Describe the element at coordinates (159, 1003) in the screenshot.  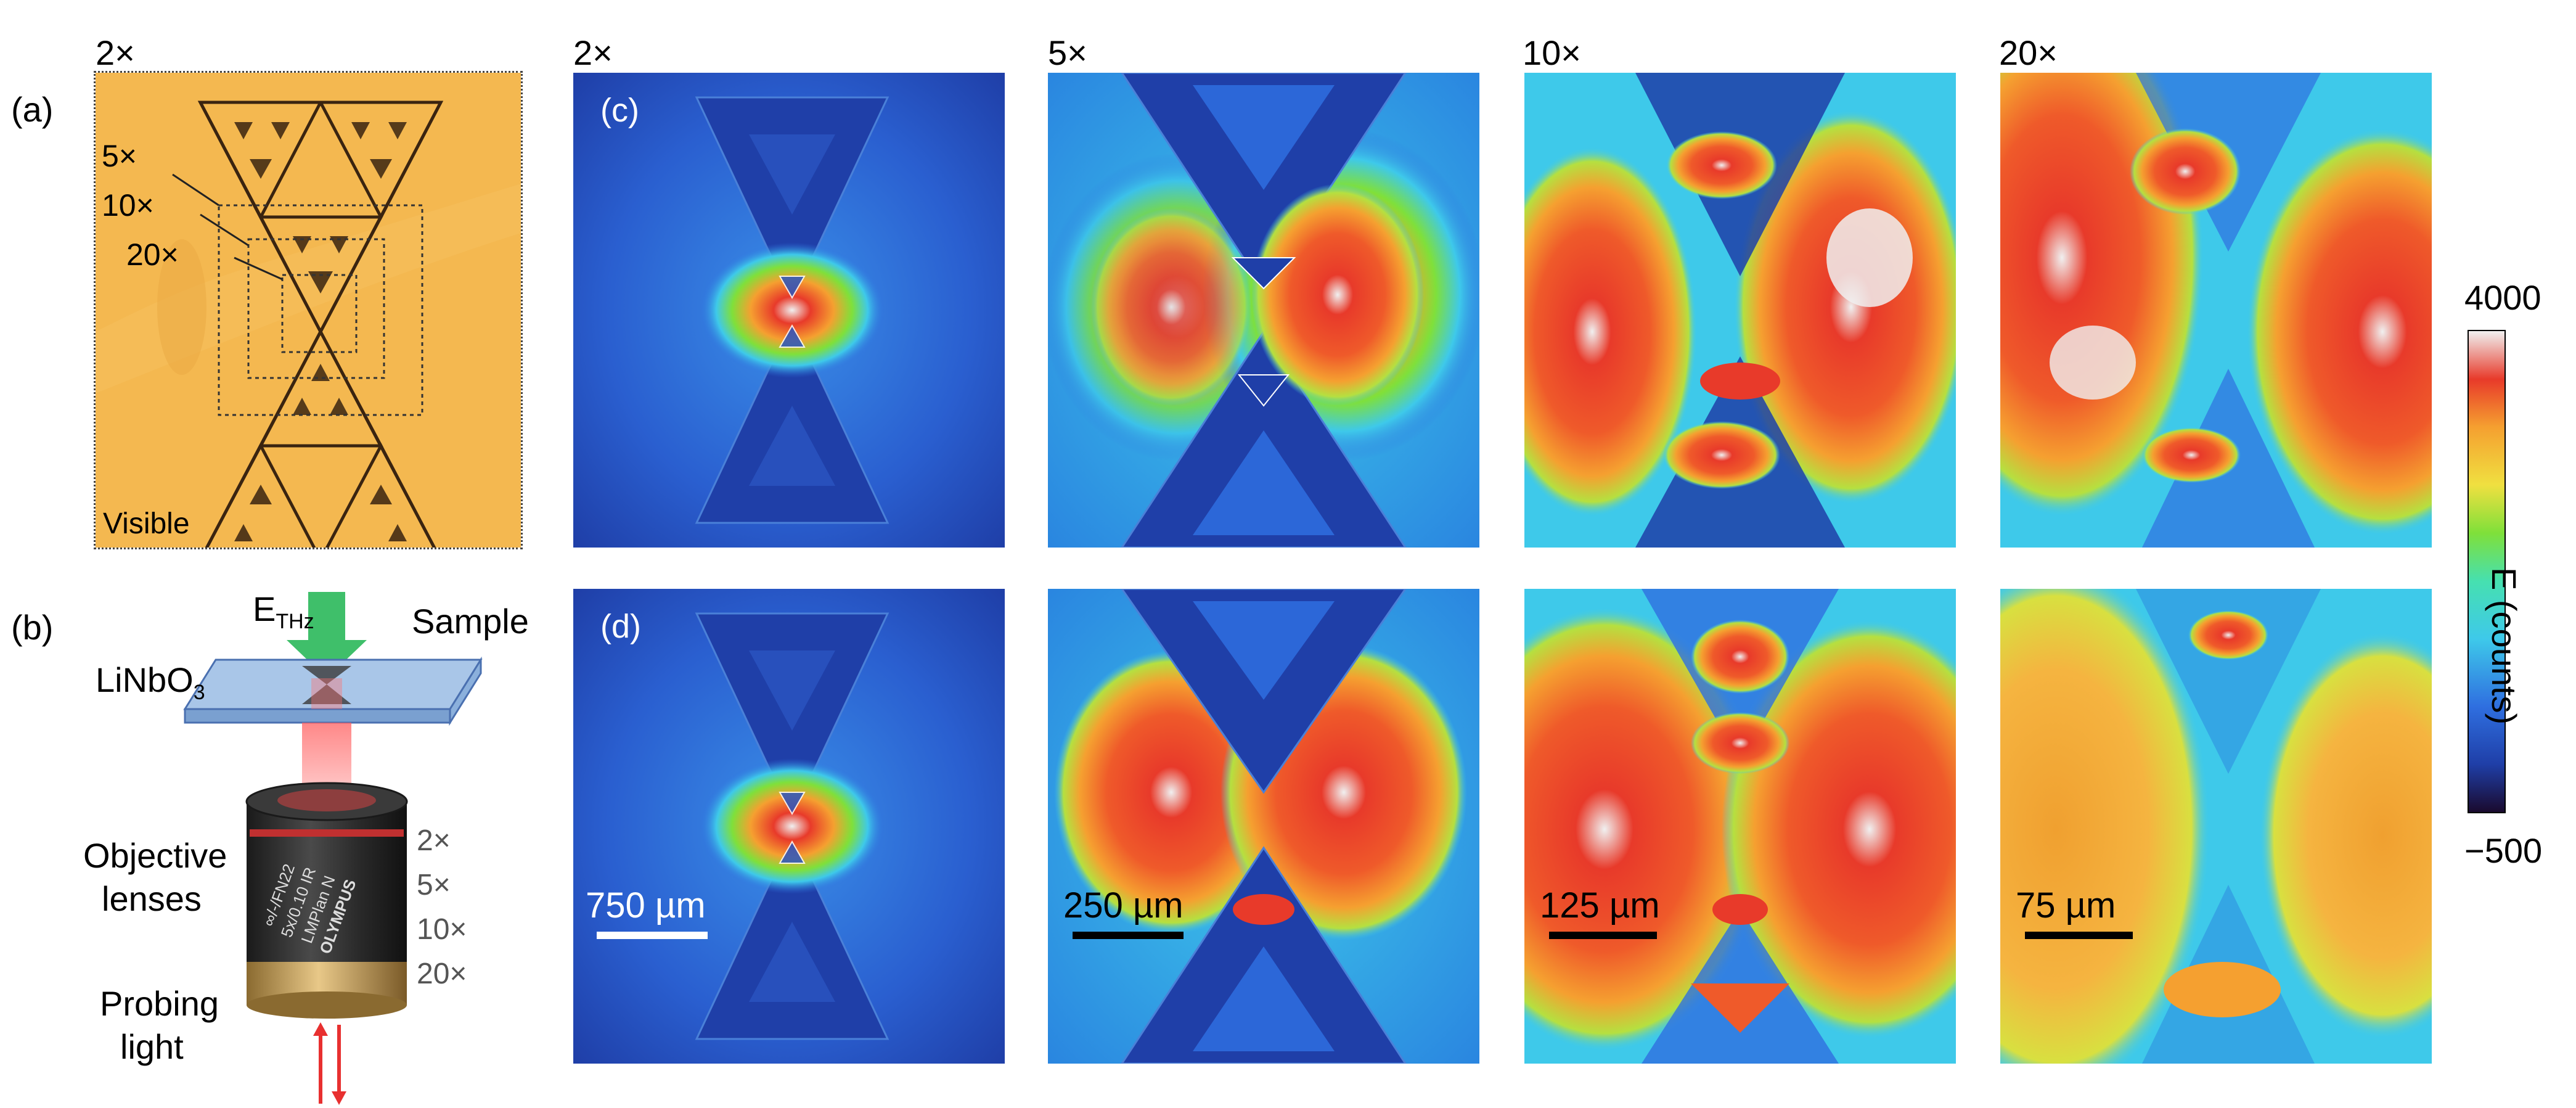
I see `probing-label-line1: Probing` at that location.